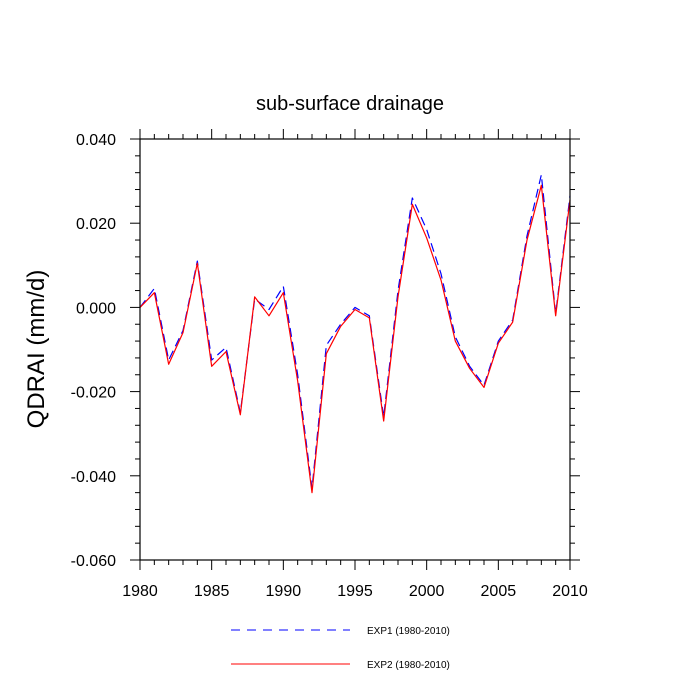 This screenshot has height=700, width=700. Describe the element at coordinates (36, 349) in the screenshot. I see `y-axis-label: QDRAI (mm/d)` at that location.